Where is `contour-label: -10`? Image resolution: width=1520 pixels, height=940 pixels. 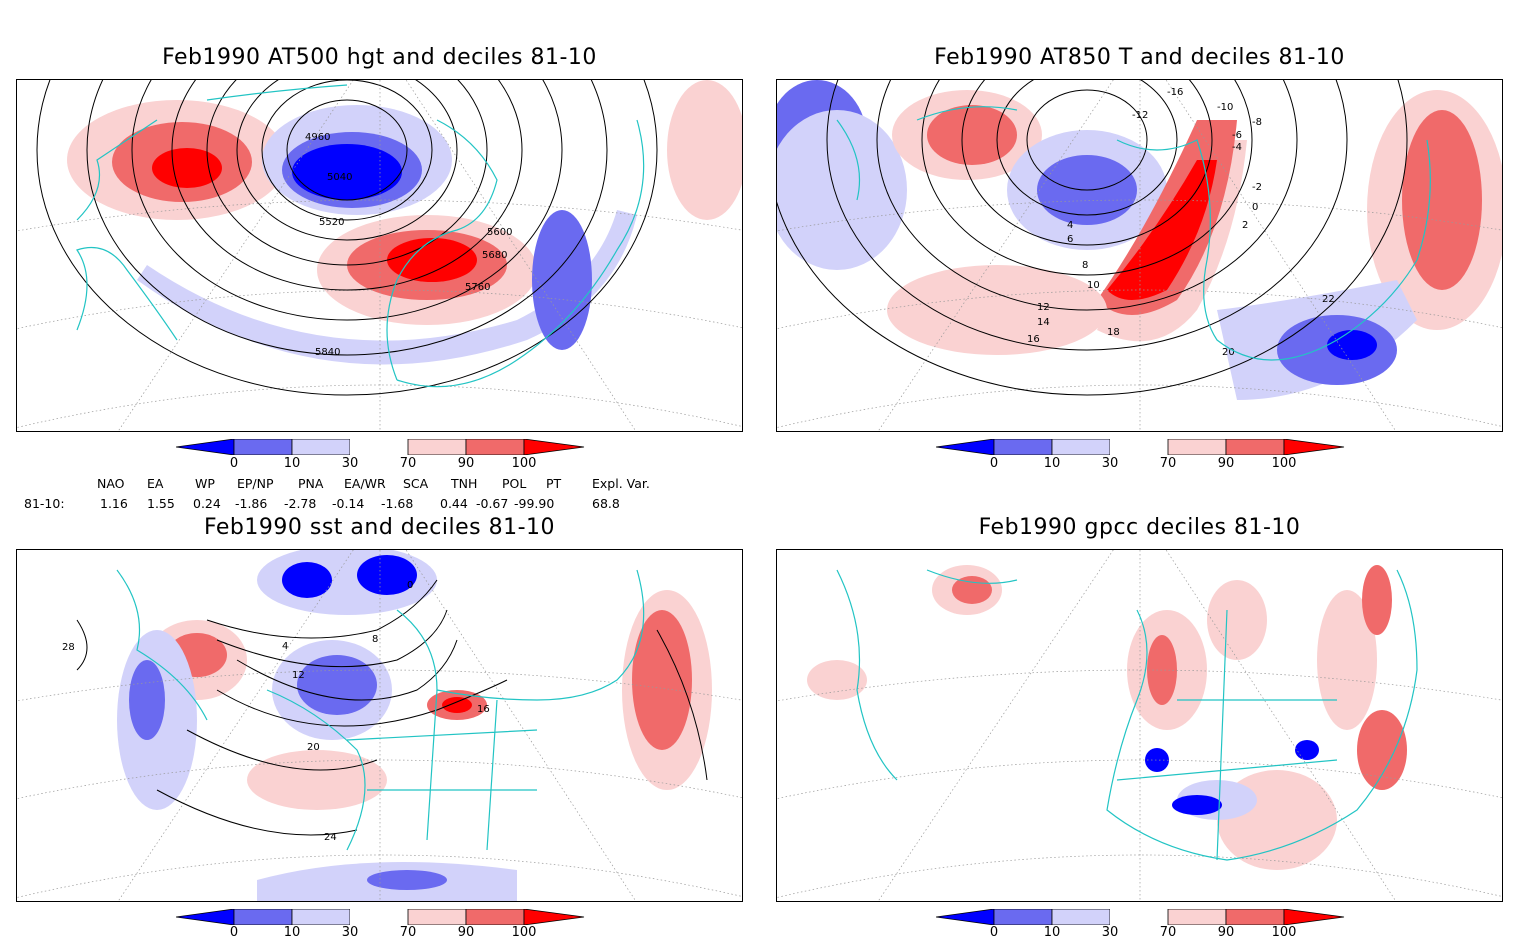 contour-label: -10 is located at coordinates (1225, 107).